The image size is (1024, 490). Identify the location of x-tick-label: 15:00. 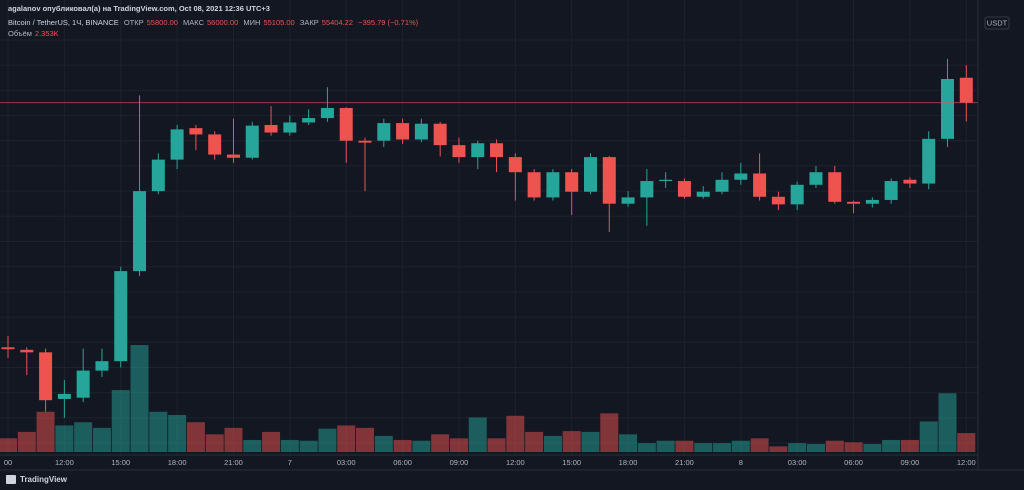
(120, 462).